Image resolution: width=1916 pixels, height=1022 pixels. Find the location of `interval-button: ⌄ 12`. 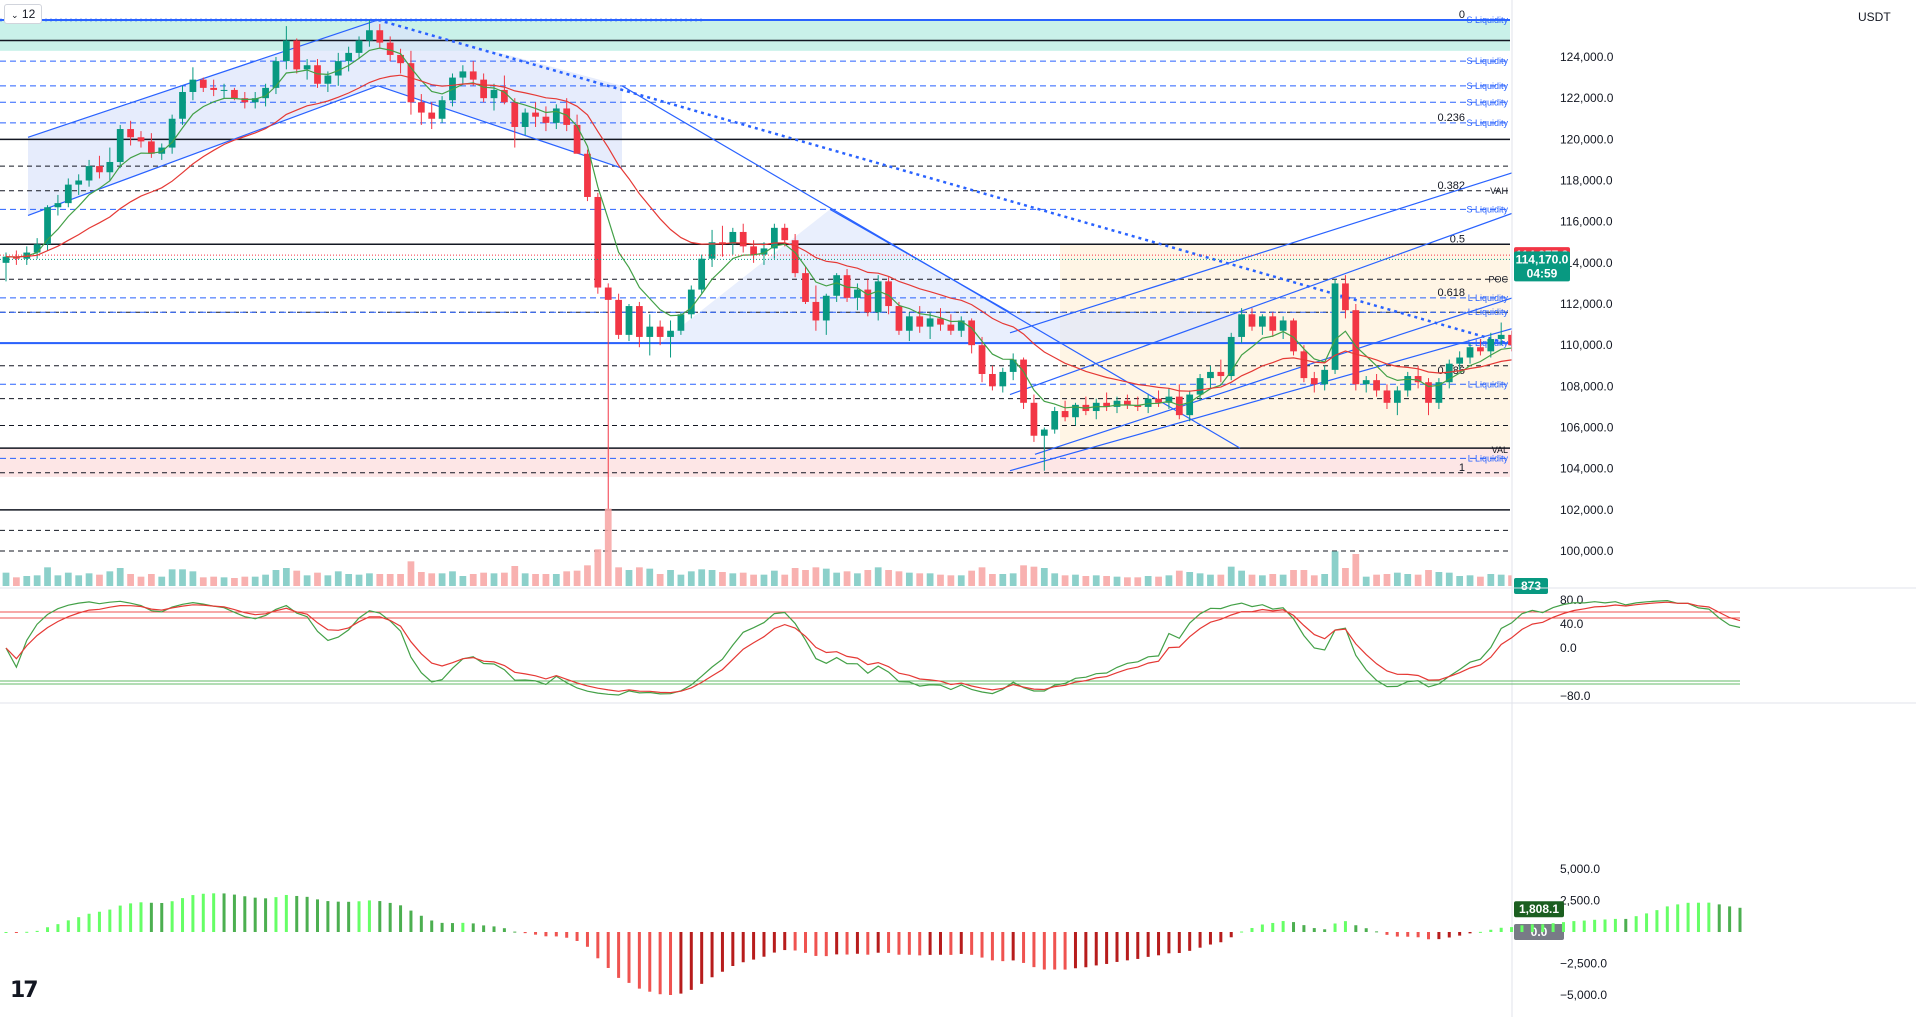

interval-button: ⌄ 12 is located at coordinates (23, 14).